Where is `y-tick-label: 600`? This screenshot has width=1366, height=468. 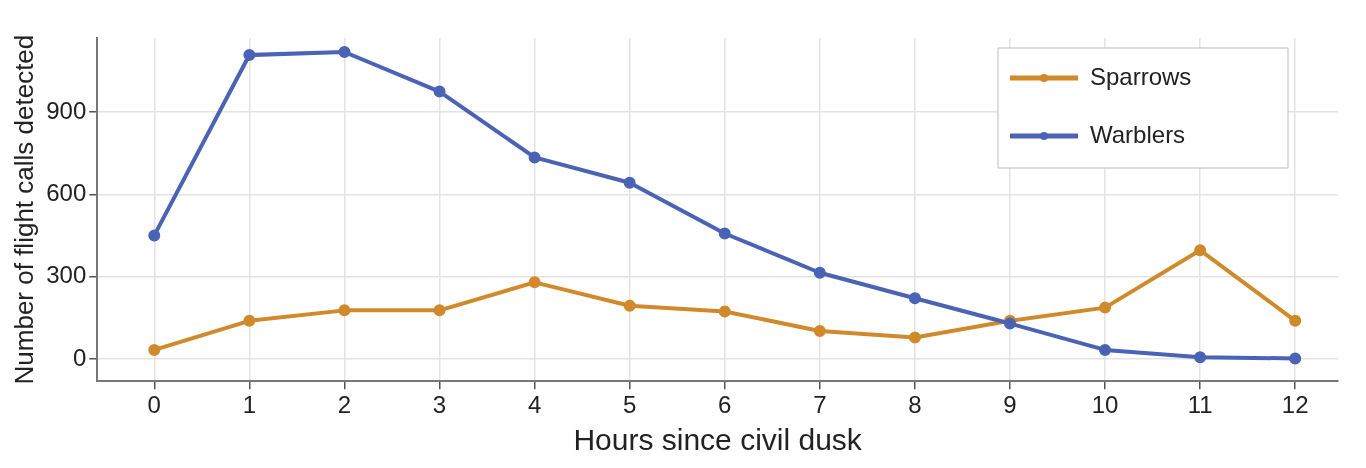
y-tick-label: 600 is located at coordinates (66, 193).